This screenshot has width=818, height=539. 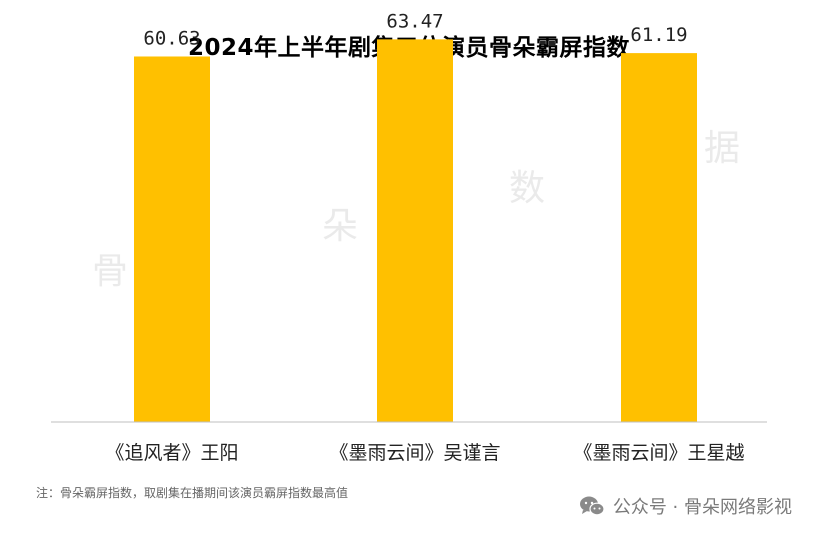 What do you see at coordinates (110, 271) in the screenshot?
I see `watermark-char-1: 骨` at bounding box center [110, 271].